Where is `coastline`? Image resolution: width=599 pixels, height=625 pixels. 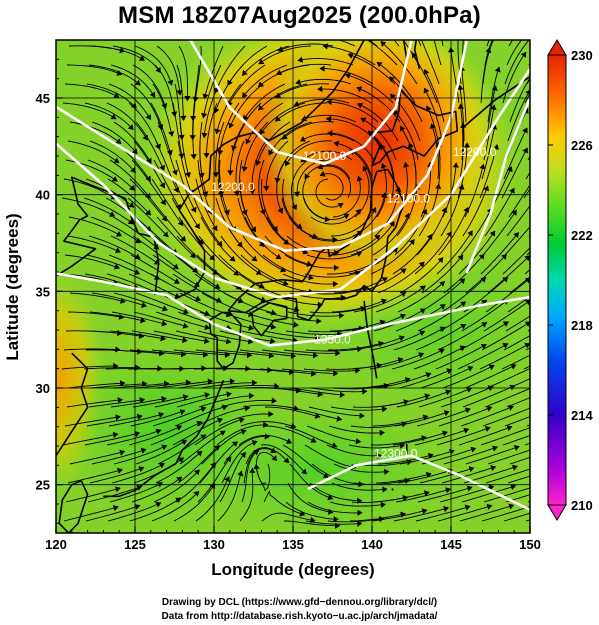
coastline is located at coordinates (417, 55).